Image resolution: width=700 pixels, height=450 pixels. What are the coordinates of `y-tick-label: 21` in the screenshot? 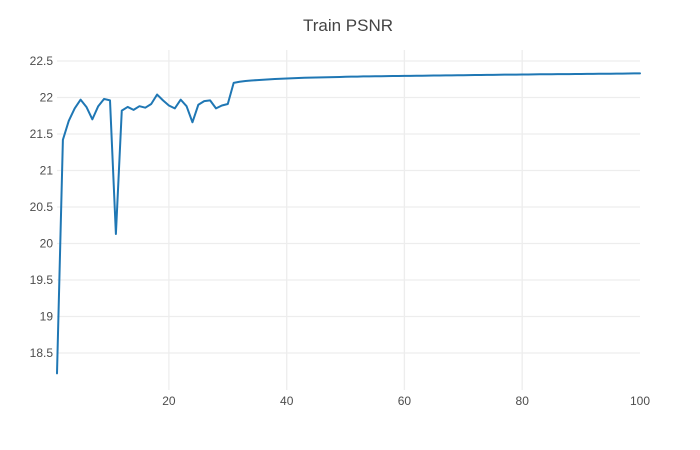 It's located at (47, 171).